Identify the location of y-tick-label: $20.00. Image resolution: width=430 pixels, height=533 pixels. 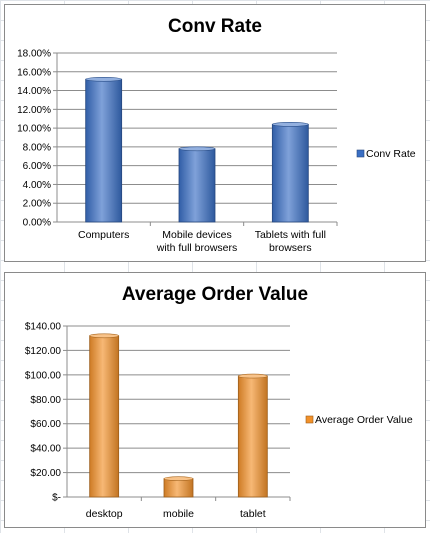
(45, 473).